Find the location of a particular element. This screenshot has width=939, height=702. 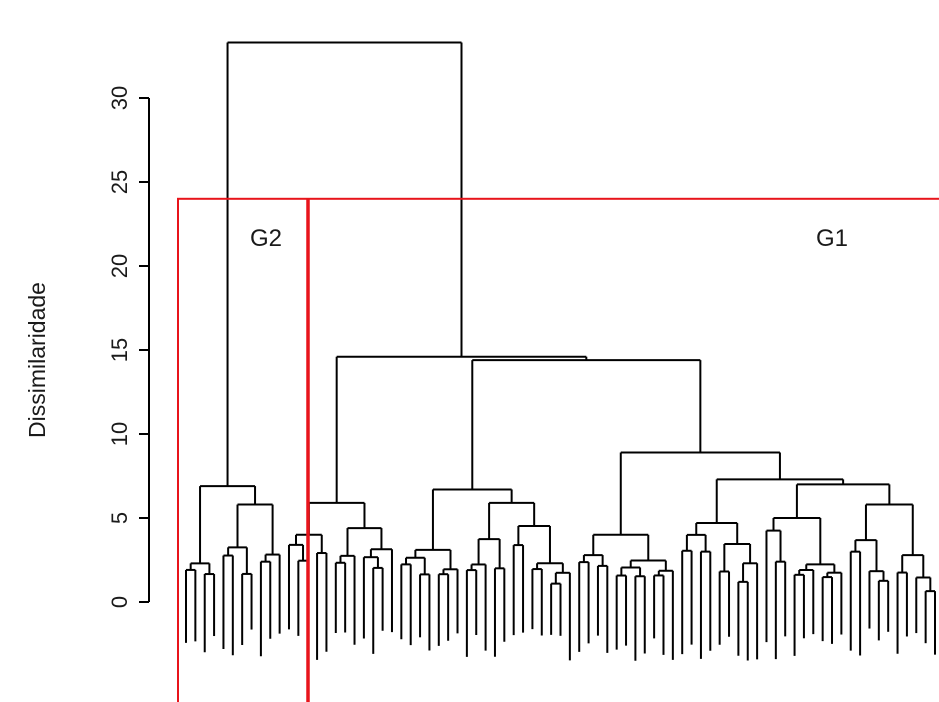

y-tick-label-15: 15 is located at coordinates (119, 350).